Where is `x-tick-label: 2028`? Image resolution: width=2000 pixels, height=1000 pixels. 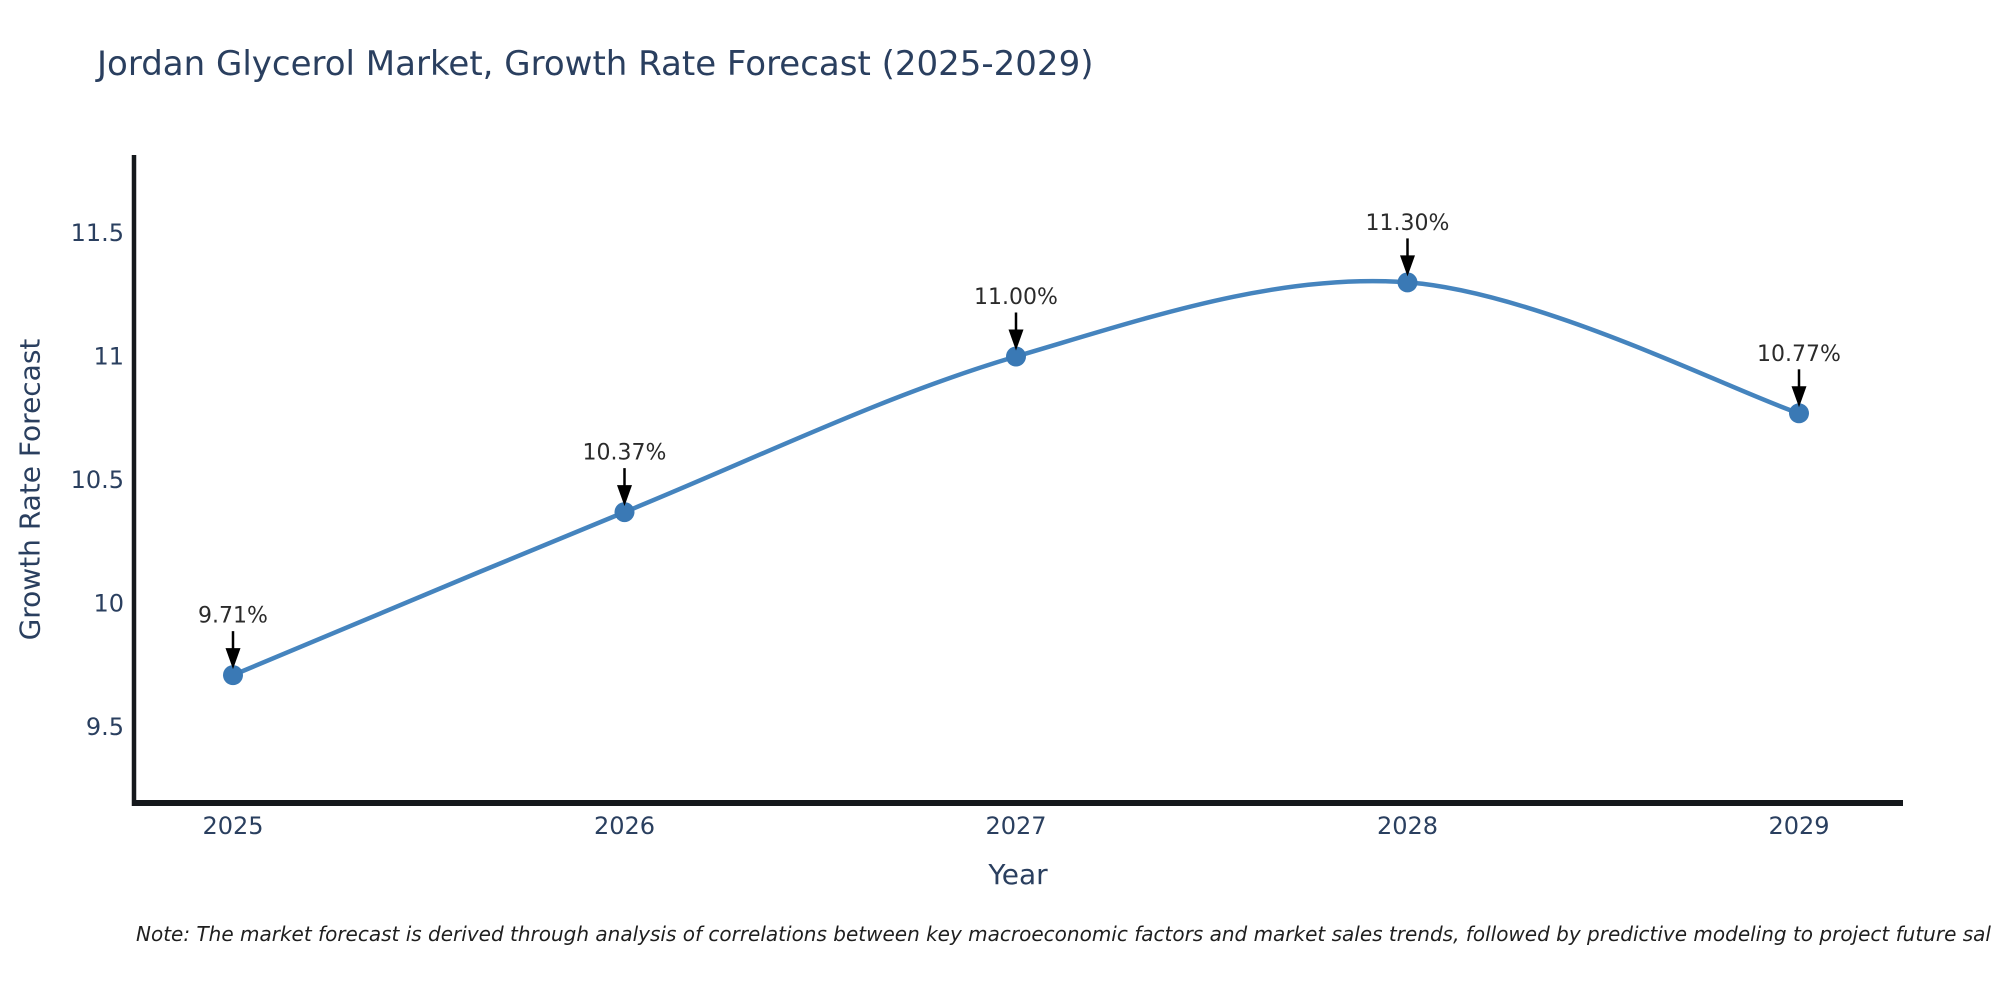 x-tick-label: 2028 is located at coordinates (1407, 826).